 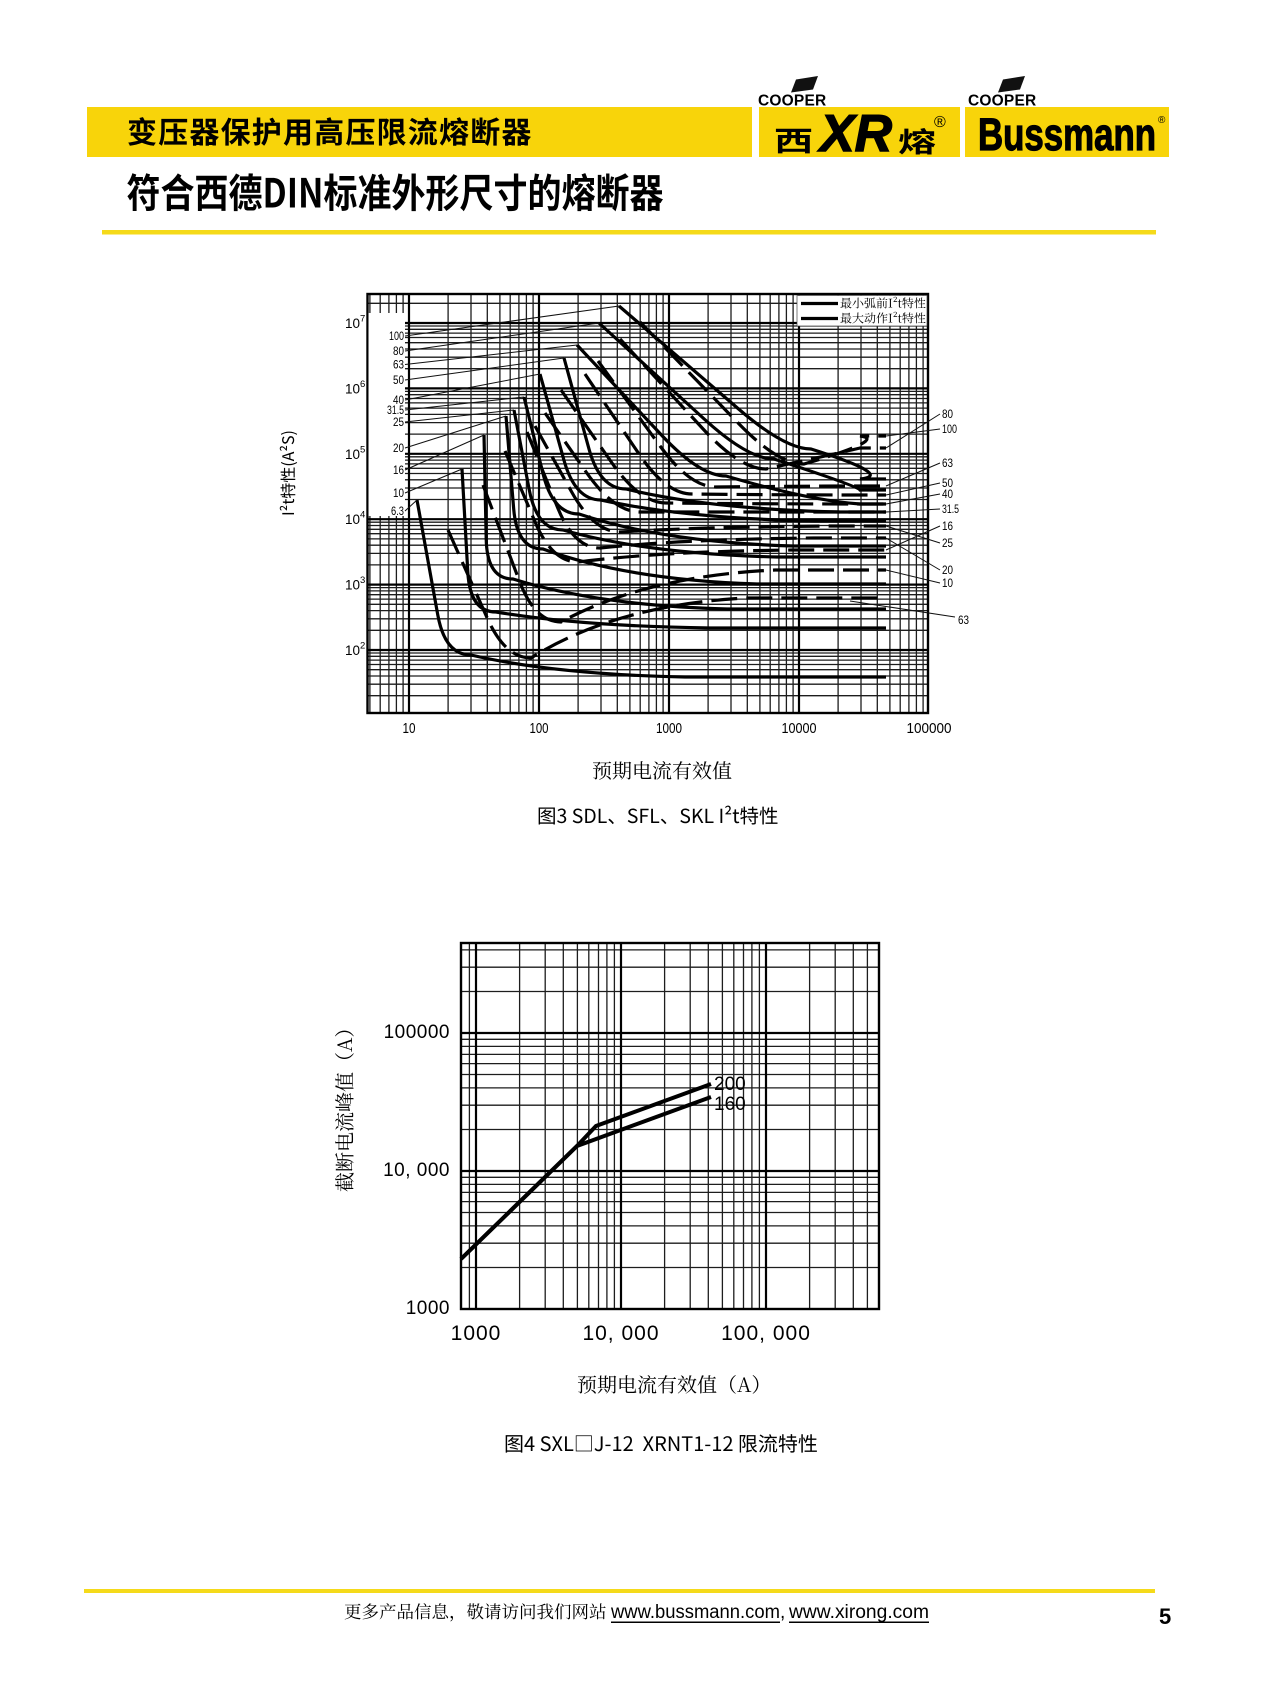 I want to click on svg-text: 10000, so click(x=799, y=728).